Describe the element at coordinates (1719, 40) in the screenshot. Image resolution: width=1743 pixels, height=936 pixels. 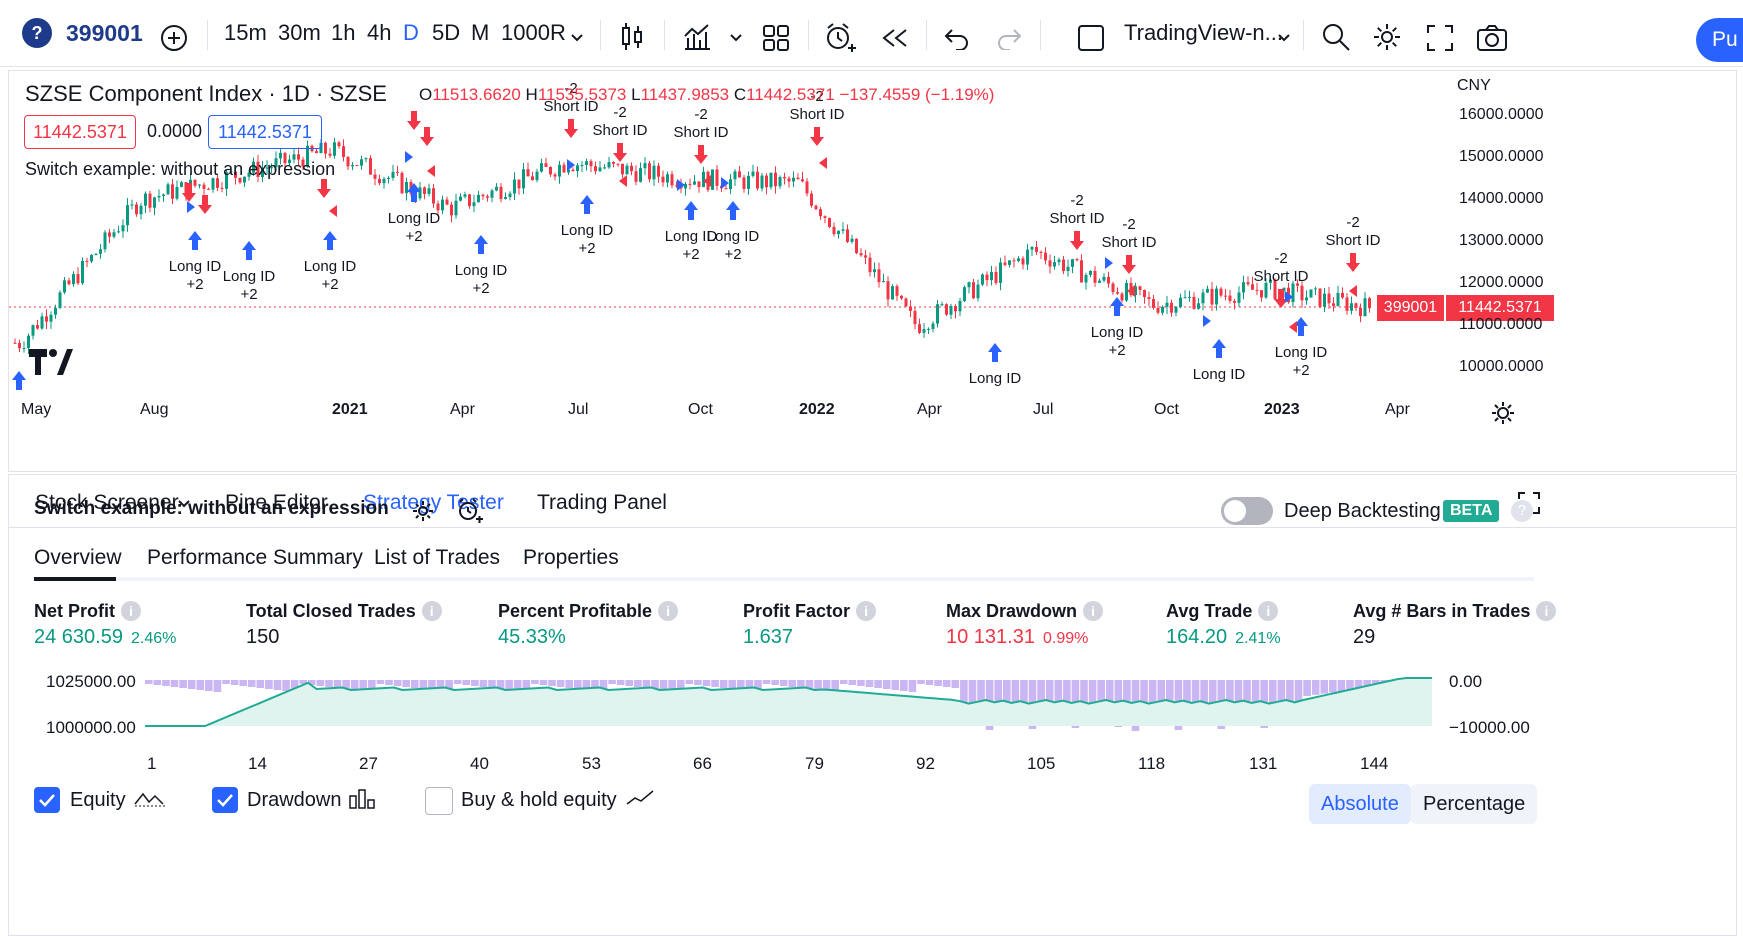
I see `publish-button: Pu` at that location.